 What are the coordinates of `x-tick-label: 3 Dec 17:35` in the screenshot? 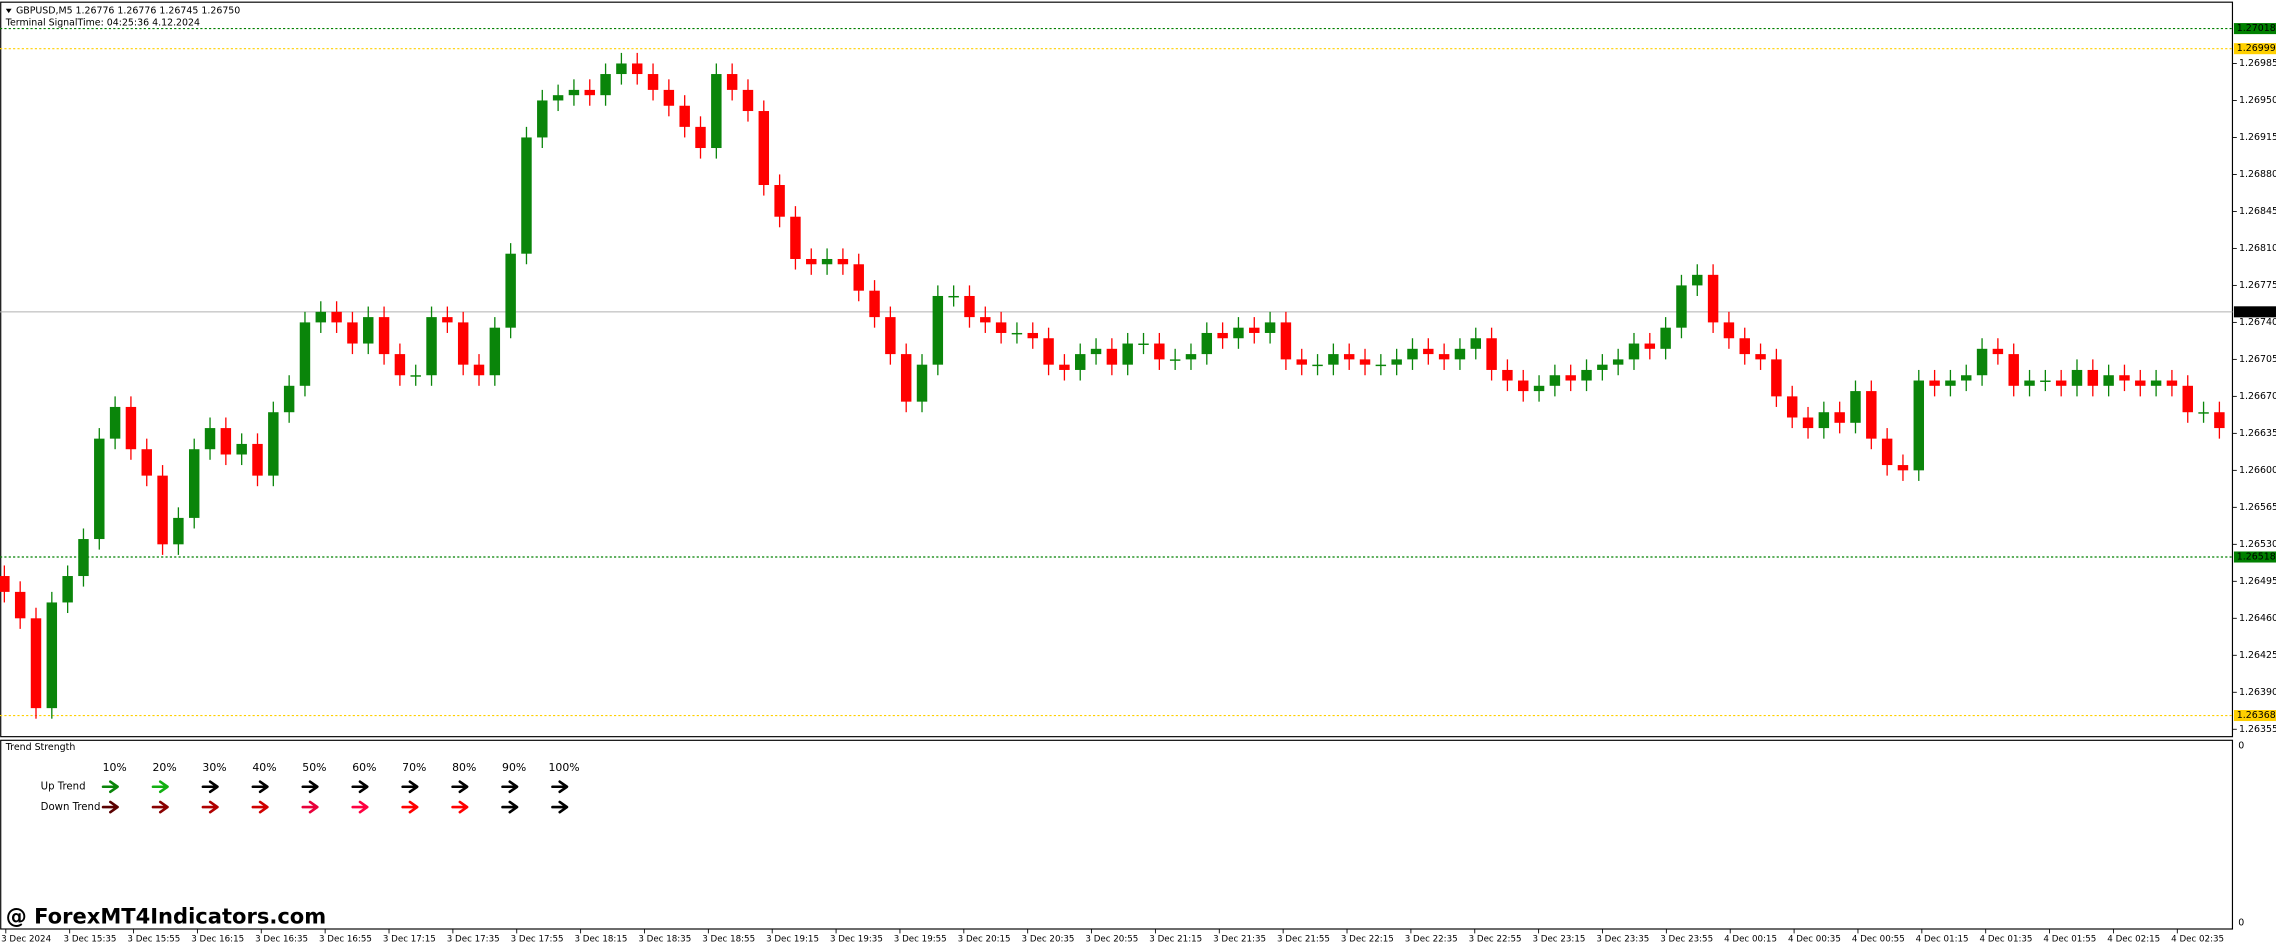 It's located at (473, 940).